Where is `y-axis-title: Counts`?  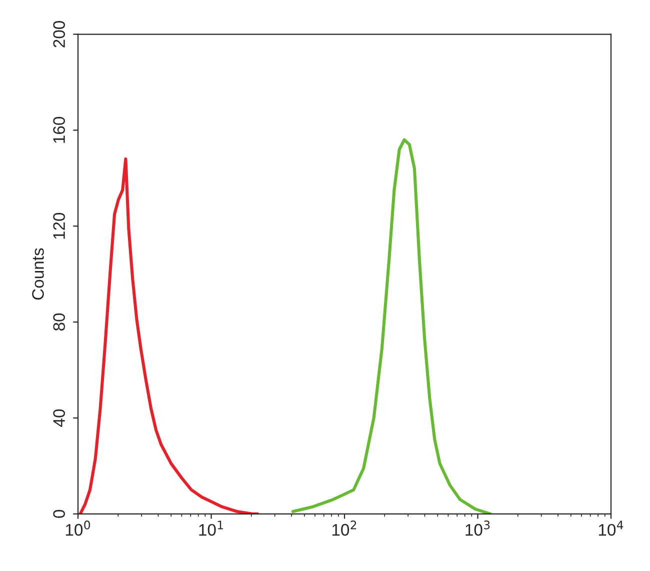 y-axis-title: Counts is located at coordinates (38, 274).